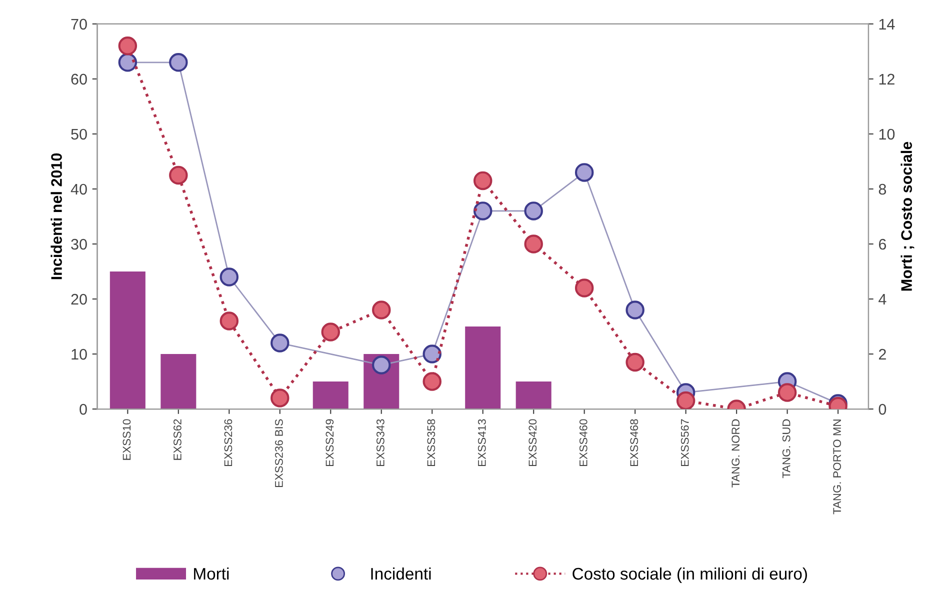 This screenshot has height=598, width=944. I want to click on x-tick-label: EXSS358, so click(431, 442).